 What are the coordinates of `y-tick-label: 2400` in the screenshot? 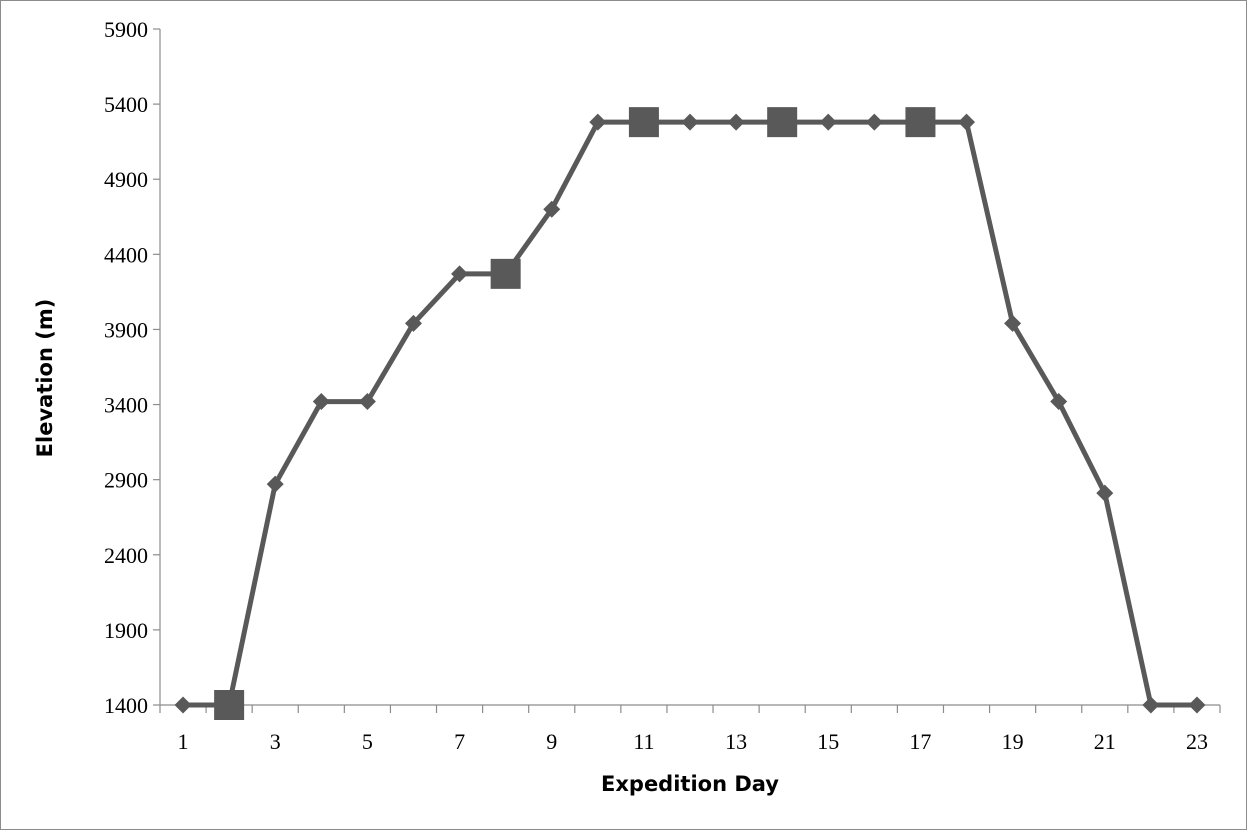 It's located at (126, 555).